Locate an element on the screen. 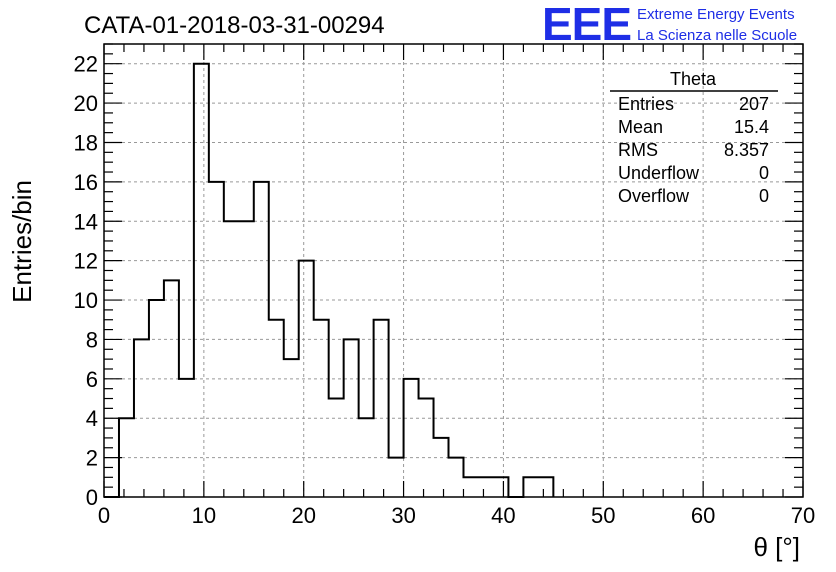  x-axis-title: θ [°] is located at coordinates (776, 547).